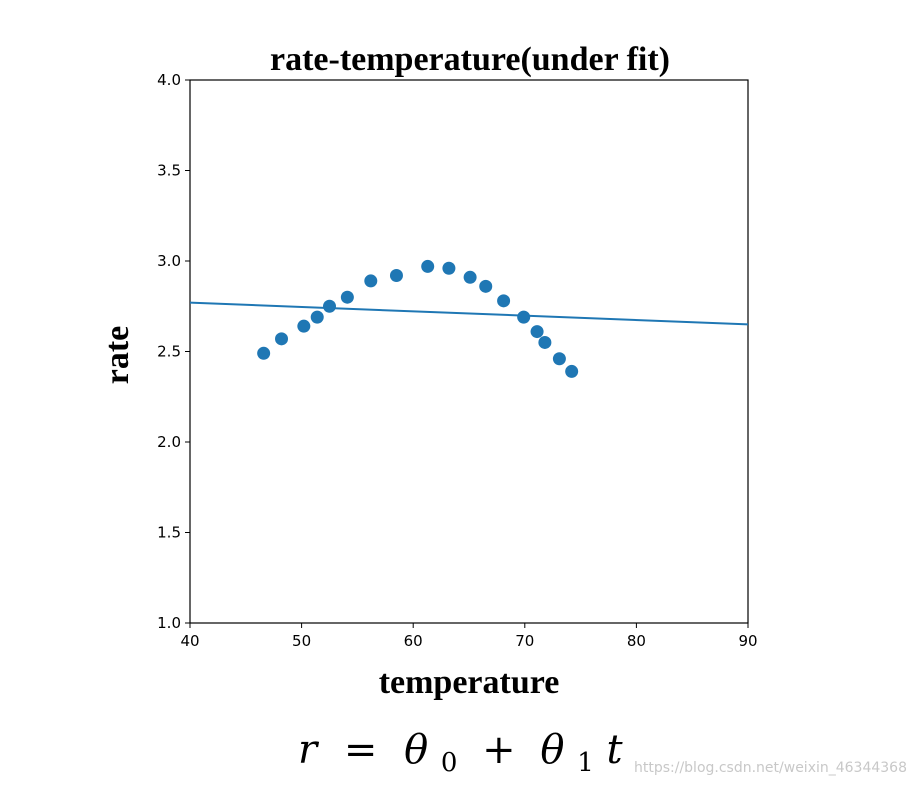 This screenshot has height=787, width=914. Describe the element at coordinates (301, 641) in the screenshot. I see `x-tick-label: 50` at that location.